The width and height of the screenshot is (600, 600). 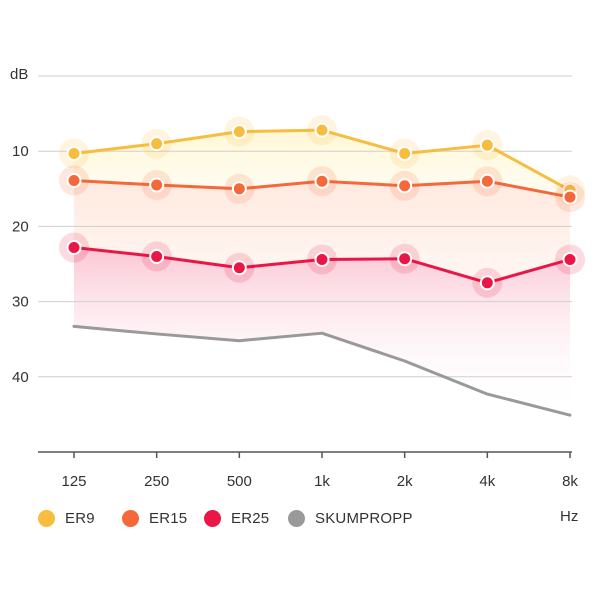 I want to click on legend-swatch-skumpropp, so click(x=296, y=518).